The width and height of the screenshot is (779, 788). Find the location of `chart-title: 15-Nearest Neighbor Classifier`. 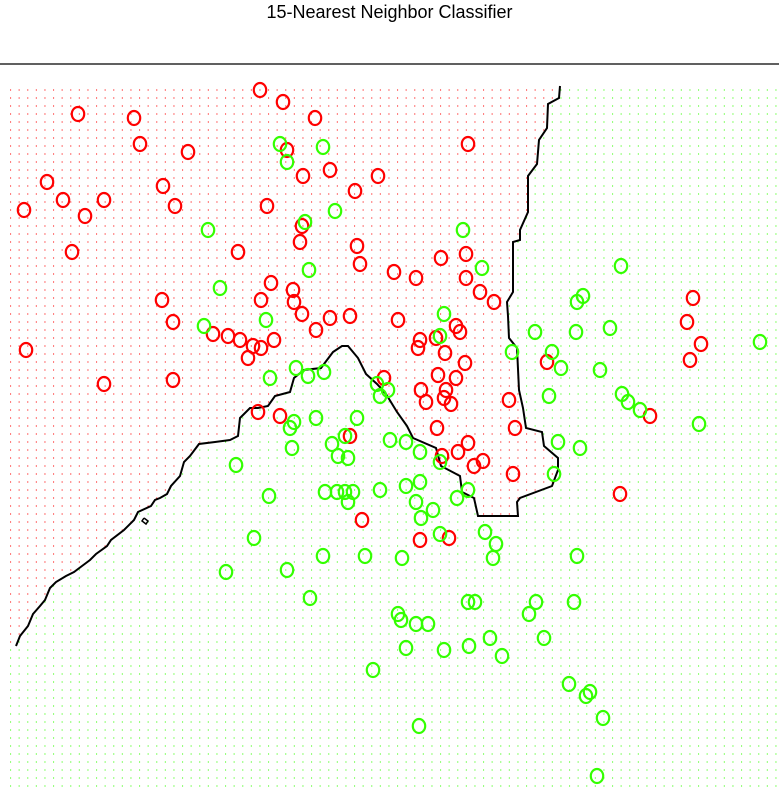

chart-title: 15-Nearest Neighbor Classifier is located at coordinates (389, 12).